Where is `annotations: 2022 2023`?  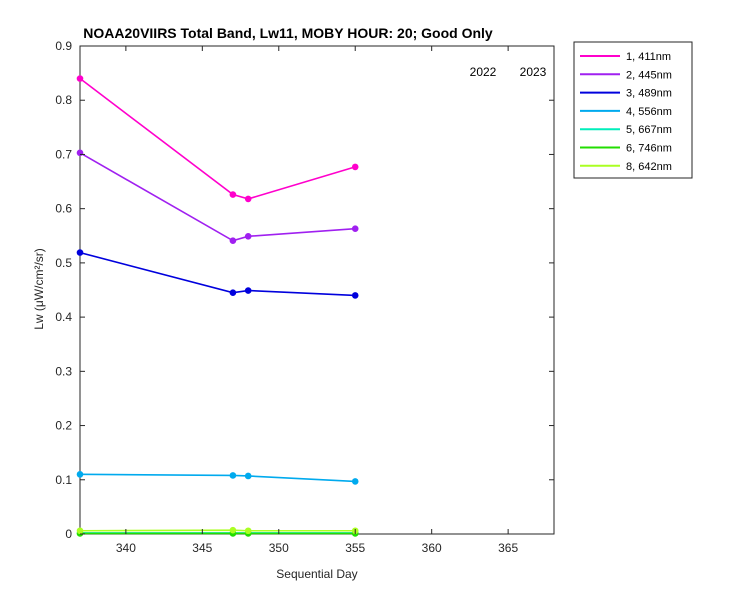
annotations: 2022 2023 is located at coordinates (508, 72).